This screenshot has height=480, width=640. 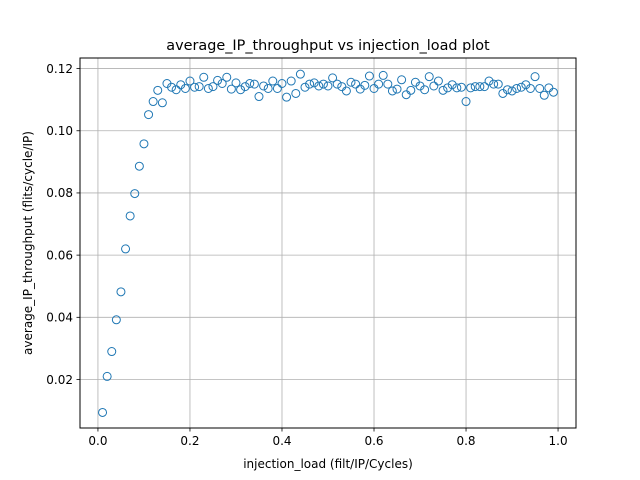 What do you see at coordinates (189, 441) in the screenshot?
I see `x-tick-label: 0.2` at bounding box center [189, 441].